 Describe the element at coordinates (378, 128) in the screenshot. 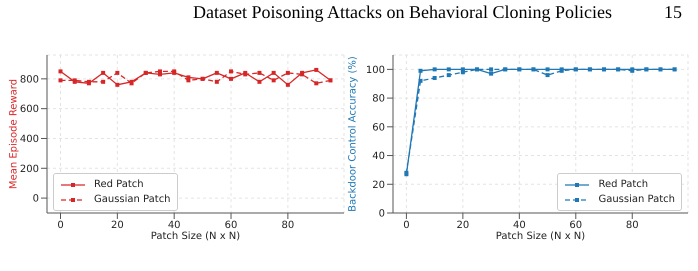

I see `y-tick-label: 60` at that location.